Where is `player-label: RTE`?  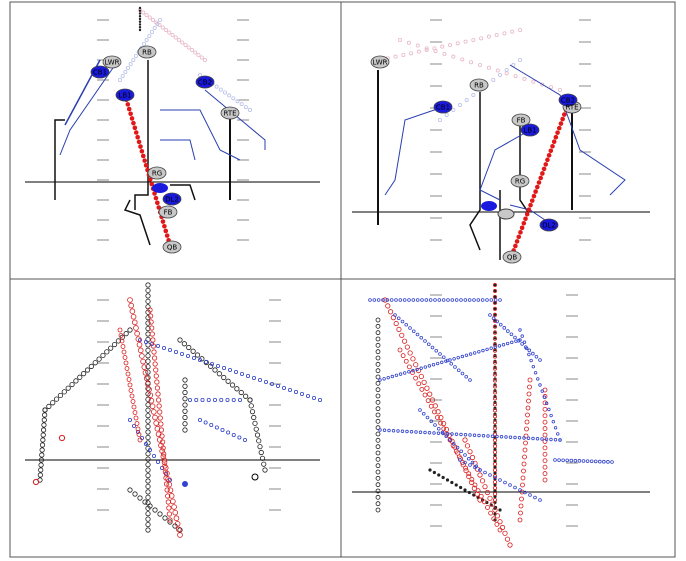 player-label: RTE is located at coordinates (571, 108).